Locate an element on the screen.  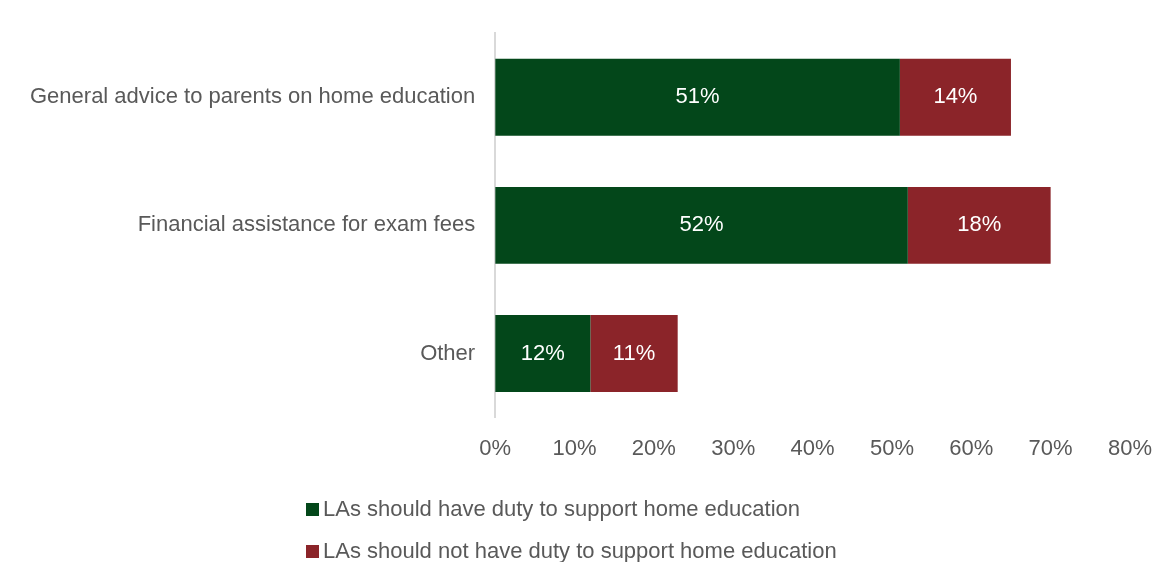
data-label: 51% is located at coordinates (697, 96).